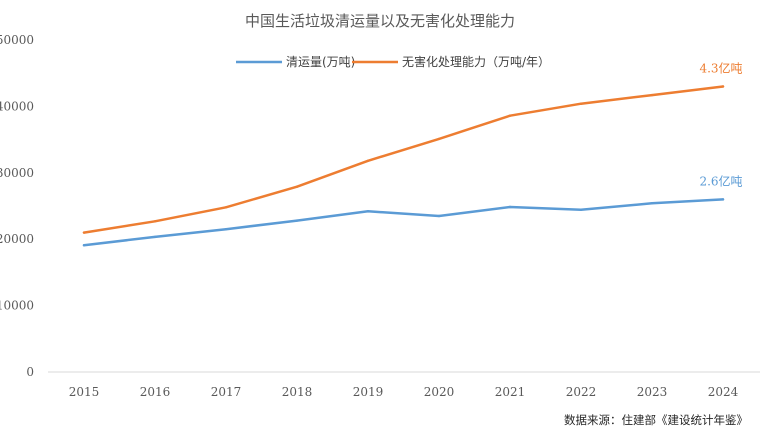  Describe the element at coordinates (30, 372) in the screenshot. I see `y-tick-label: 0` at that location.